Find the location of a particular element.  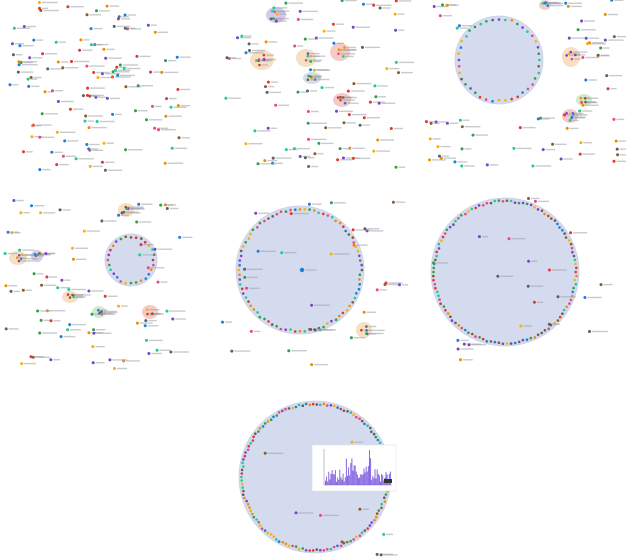

cluster-blob is located at coordinates (340, 52).